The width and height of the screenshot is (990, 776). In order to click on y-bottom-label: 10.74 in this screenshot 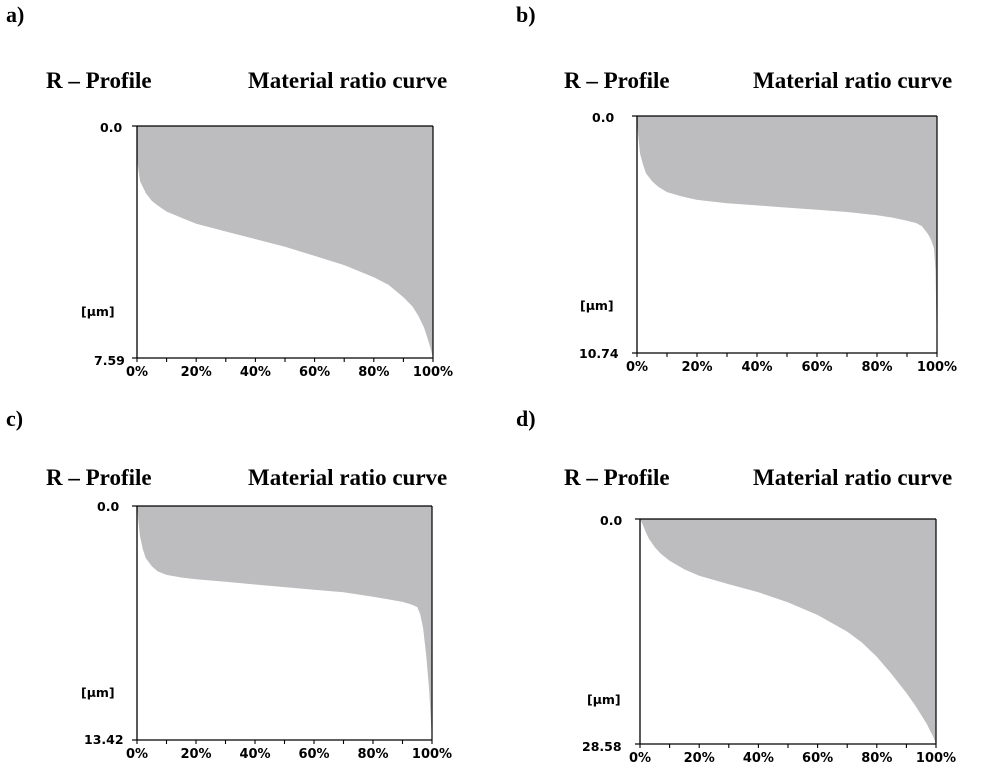, I will do `click(599, 353)`.